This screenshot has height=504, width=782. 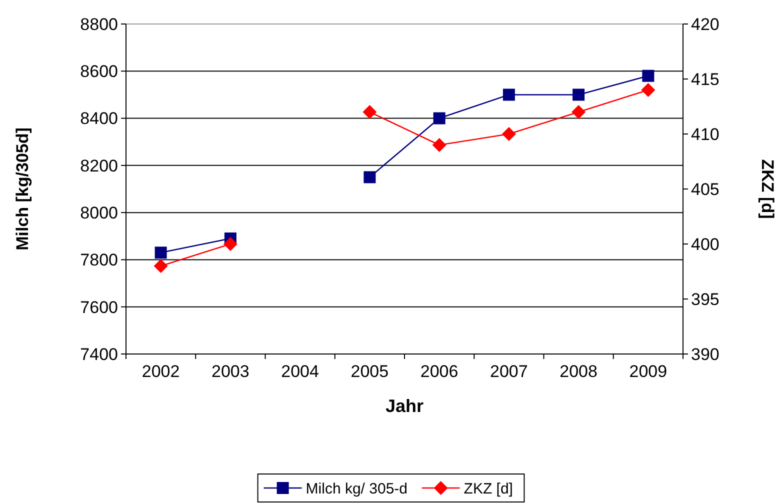 What do you see at coordinates (99, 354) in the screenshot?
I see `y-tick-label: 7400` at bounding box center [99, 354].